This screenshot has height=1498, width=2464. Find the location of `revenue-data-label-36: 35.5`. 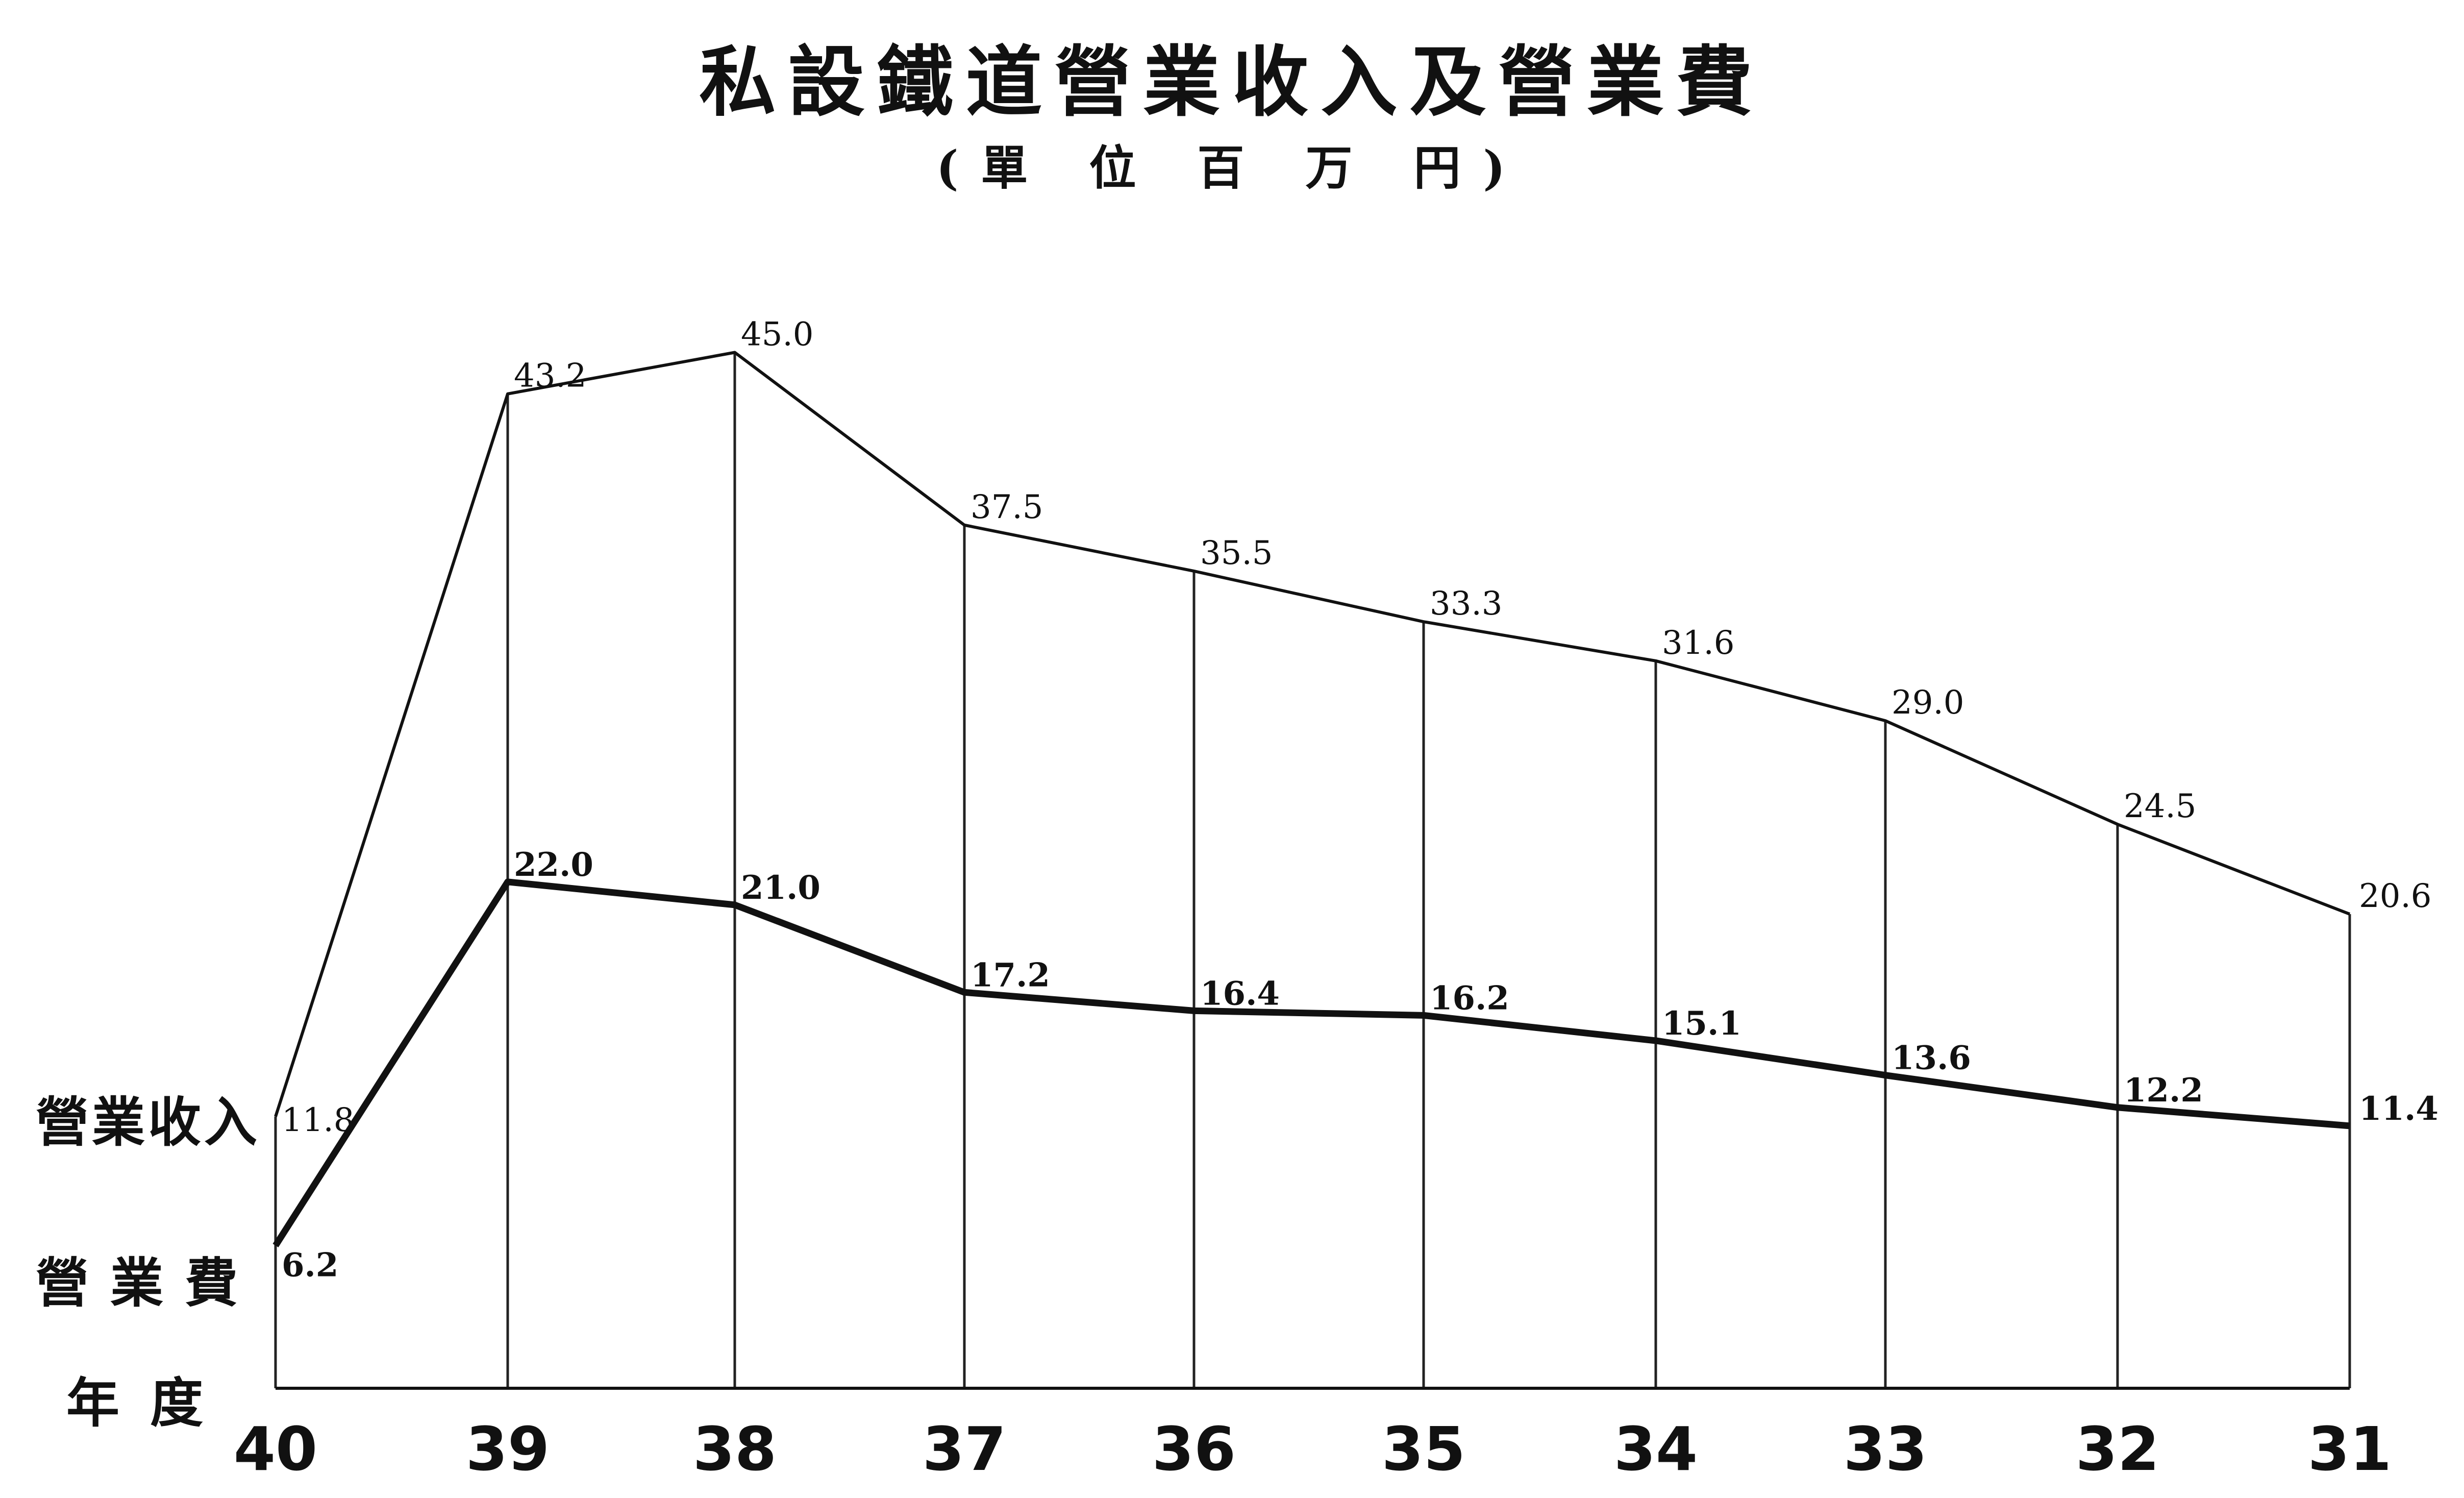

revenue-data-label-36: 35.5 is located at coordinates (1237, 553).